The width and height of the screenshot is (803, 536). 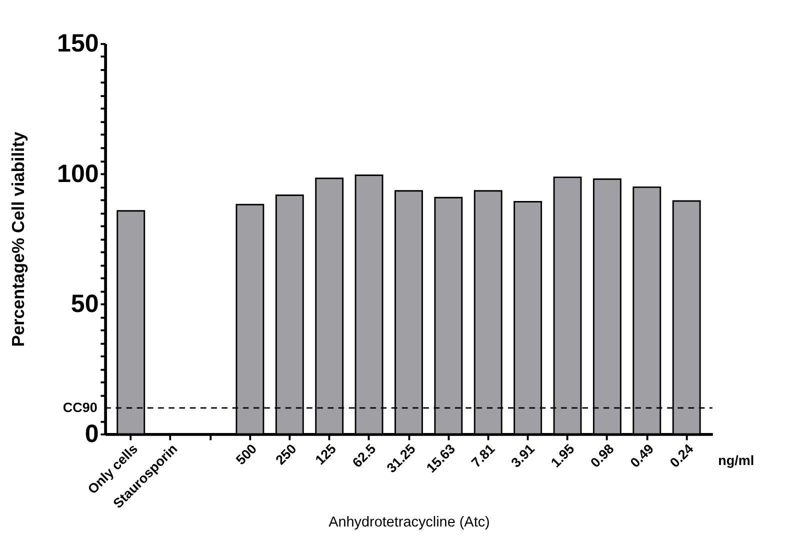 What do you see at coordinates (736, 460) in the screenshot?
I see `text: ng/ml` at bounding box center [736, 460].